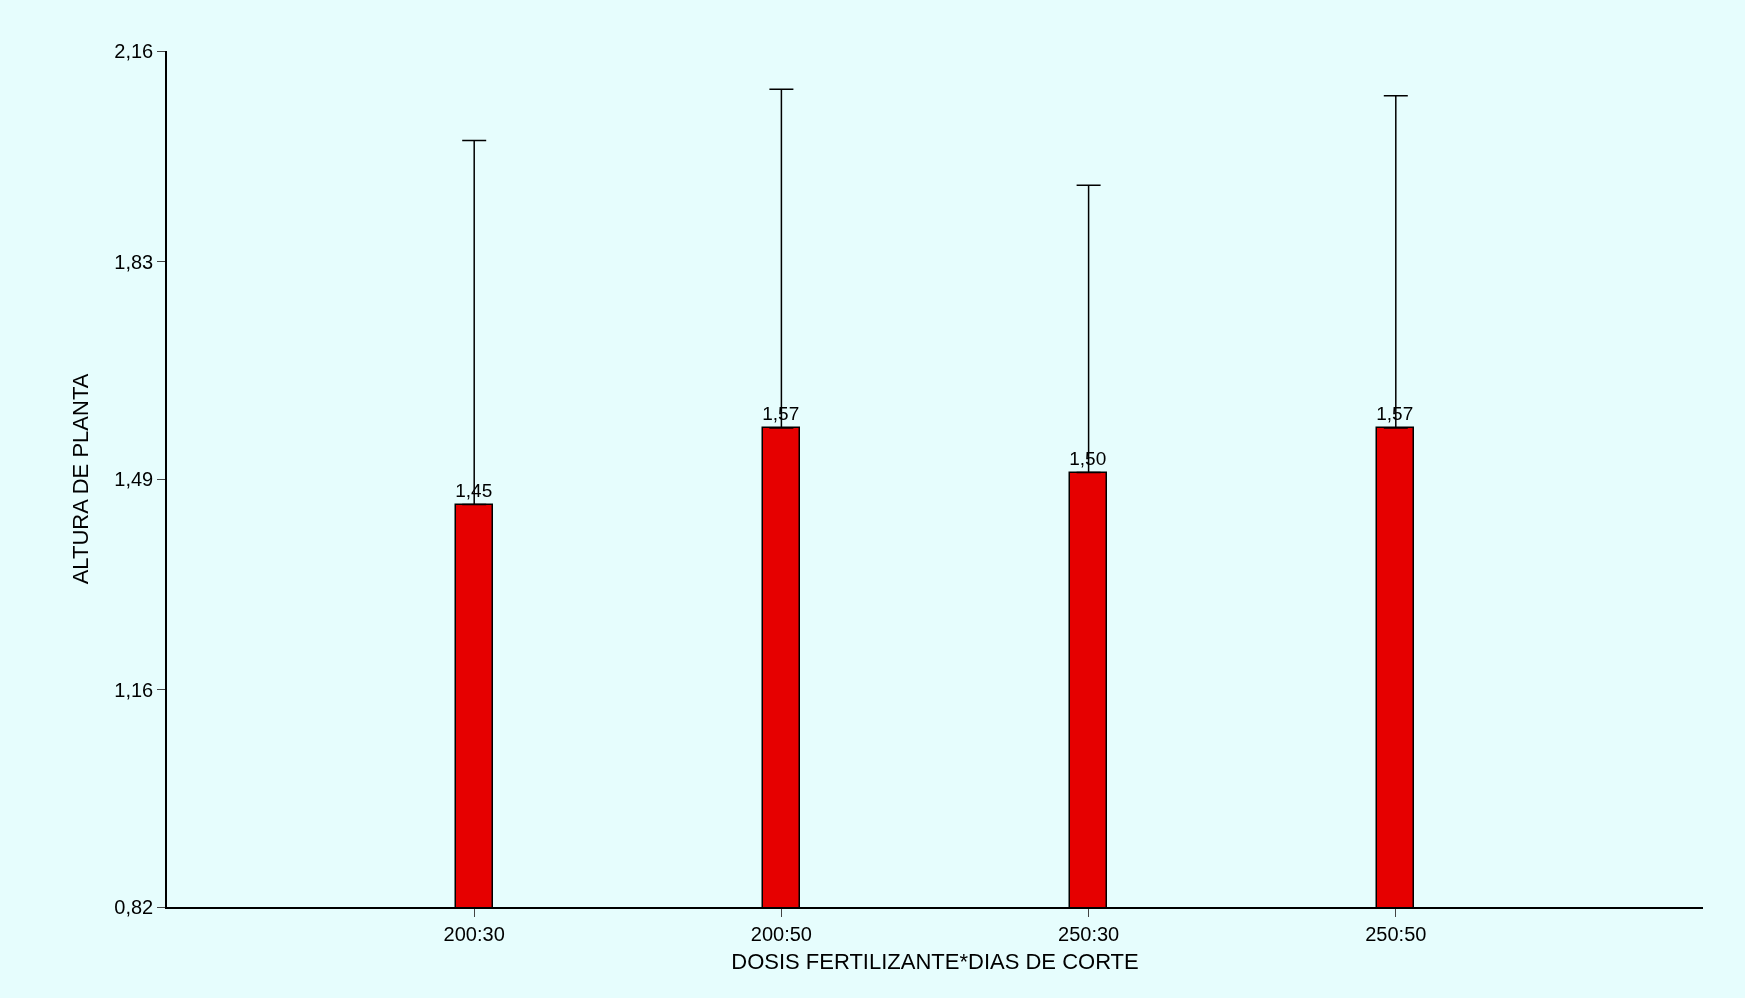 The image size is (1745, 998). Describe the element at coordinates (134, 689) in the screenshot. I see `y-tick-label: 1,16` at that location.